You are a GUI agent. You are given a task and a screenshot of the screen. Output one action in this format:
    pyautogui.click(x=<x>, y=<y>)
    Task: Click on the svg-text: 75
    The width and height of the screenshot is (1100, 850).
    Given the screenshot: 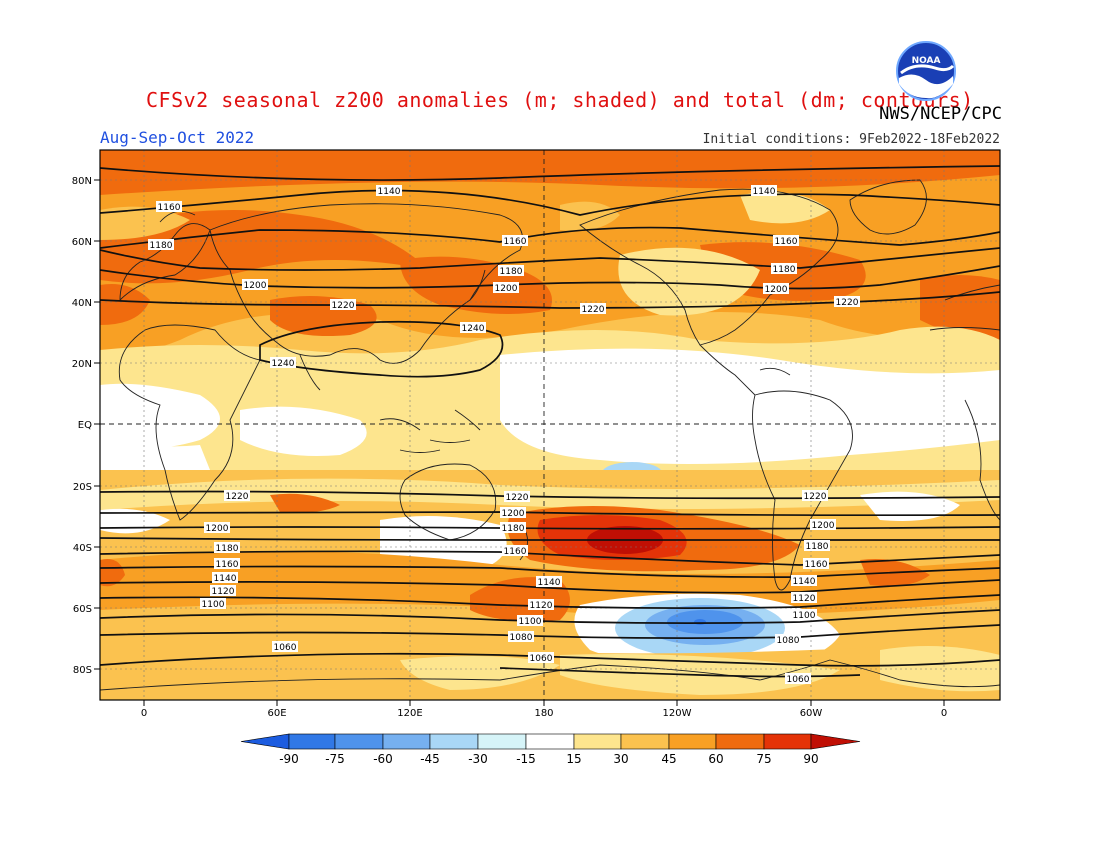 What is the action you would take?
    pyautogui.click(x=763, y=759)
    